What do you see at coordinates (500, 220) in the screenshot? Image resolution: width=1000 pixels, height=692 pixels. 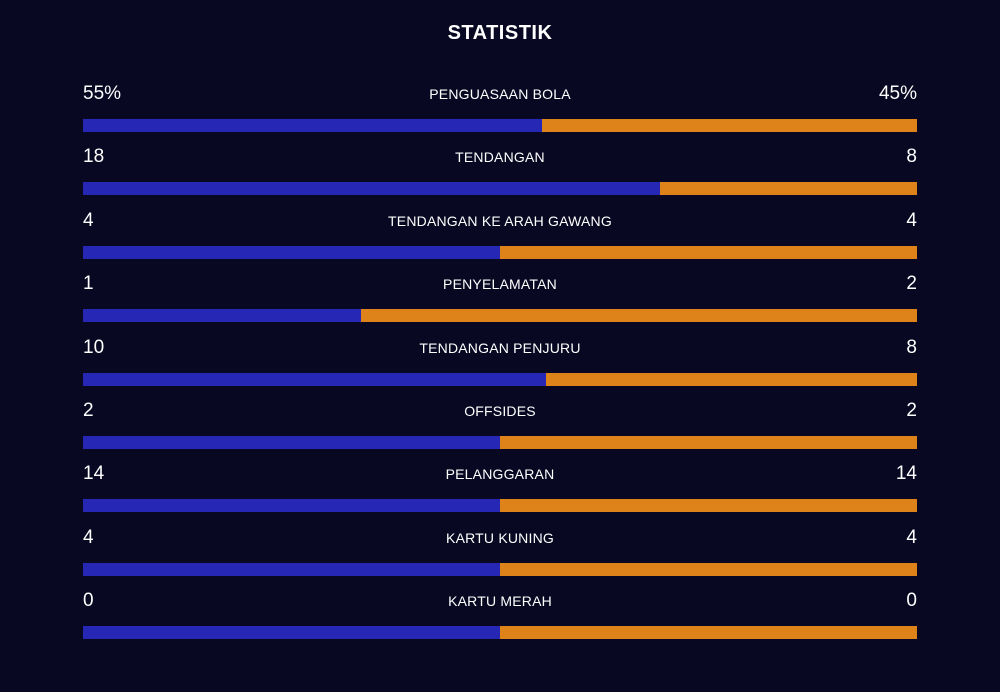 I see `stat-label: TENDANGAN KE ARAH GAWANG` at bounding box center [500, 220].